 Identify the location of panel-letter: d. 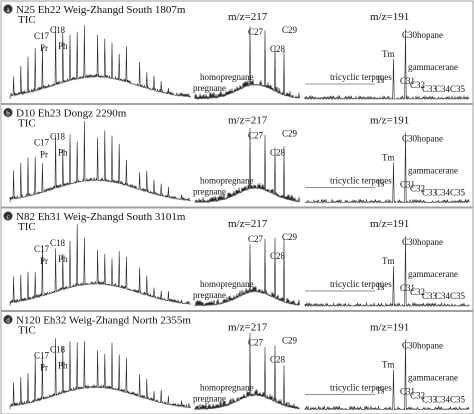
(8, 321).